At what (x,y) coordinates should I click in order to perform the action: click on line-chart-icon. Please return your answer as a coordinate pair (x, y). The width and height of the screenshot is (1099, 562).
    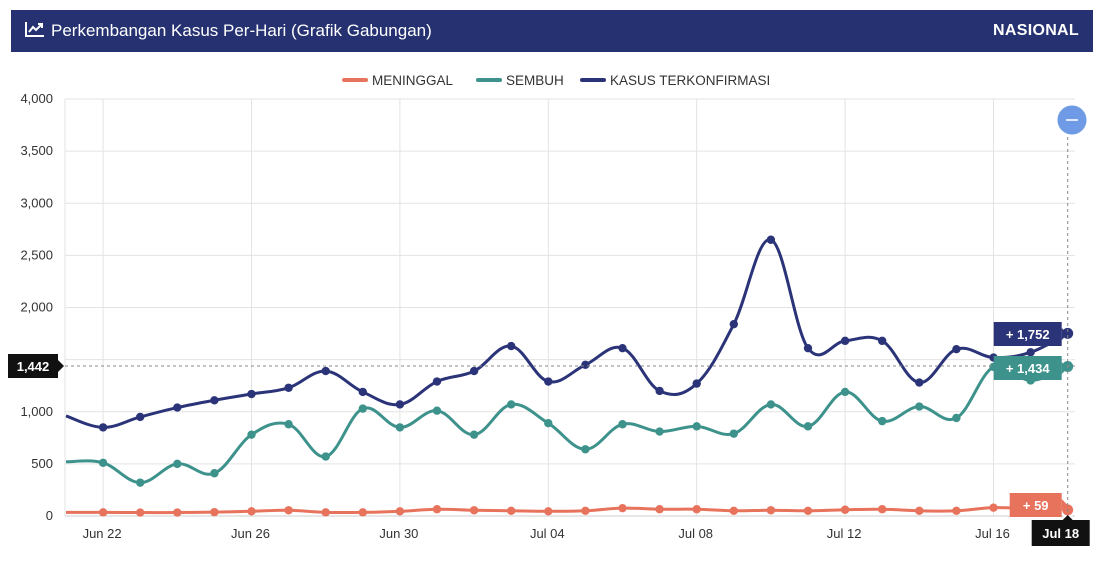
    Looking at the image, I should click on (35, 31).